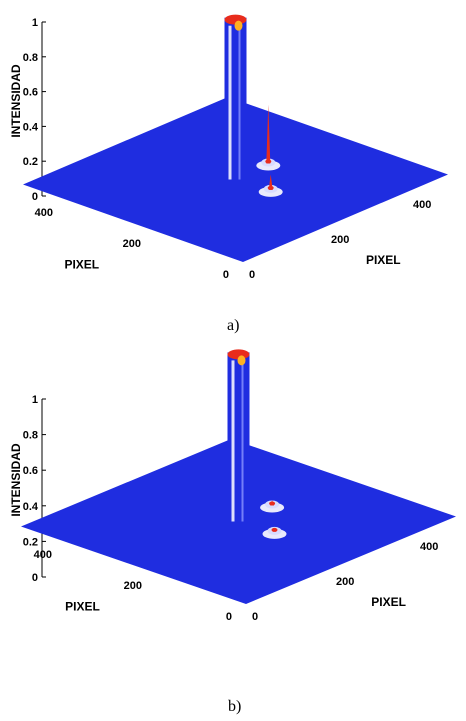 Image resolution: width=466 pixels, height=721 pixels. I want to click on peak-spike, so click(268, 134).